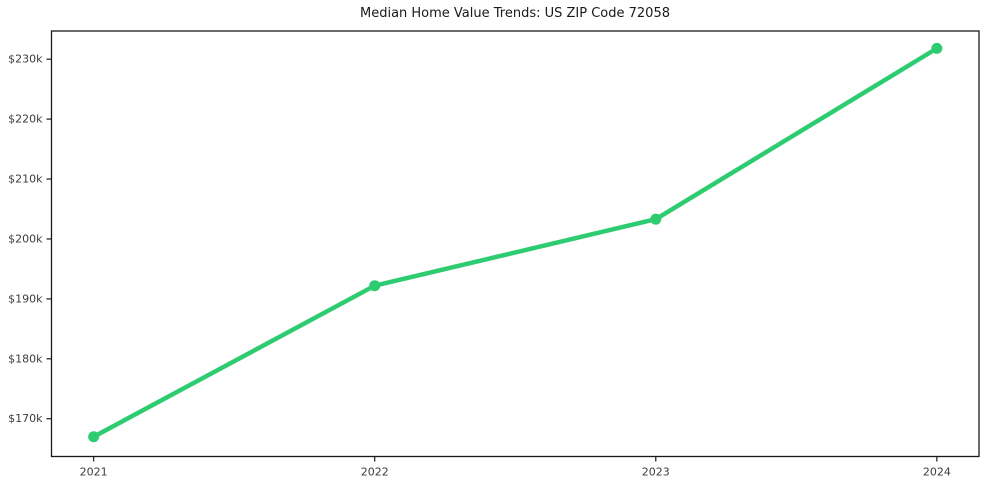 The height and width of the screenshot is (490, 990). What do you see at coordinates (25, 238) in the screenshot?
I see `y-axis-tick-label: $200k` at bounding box center [25, 238].